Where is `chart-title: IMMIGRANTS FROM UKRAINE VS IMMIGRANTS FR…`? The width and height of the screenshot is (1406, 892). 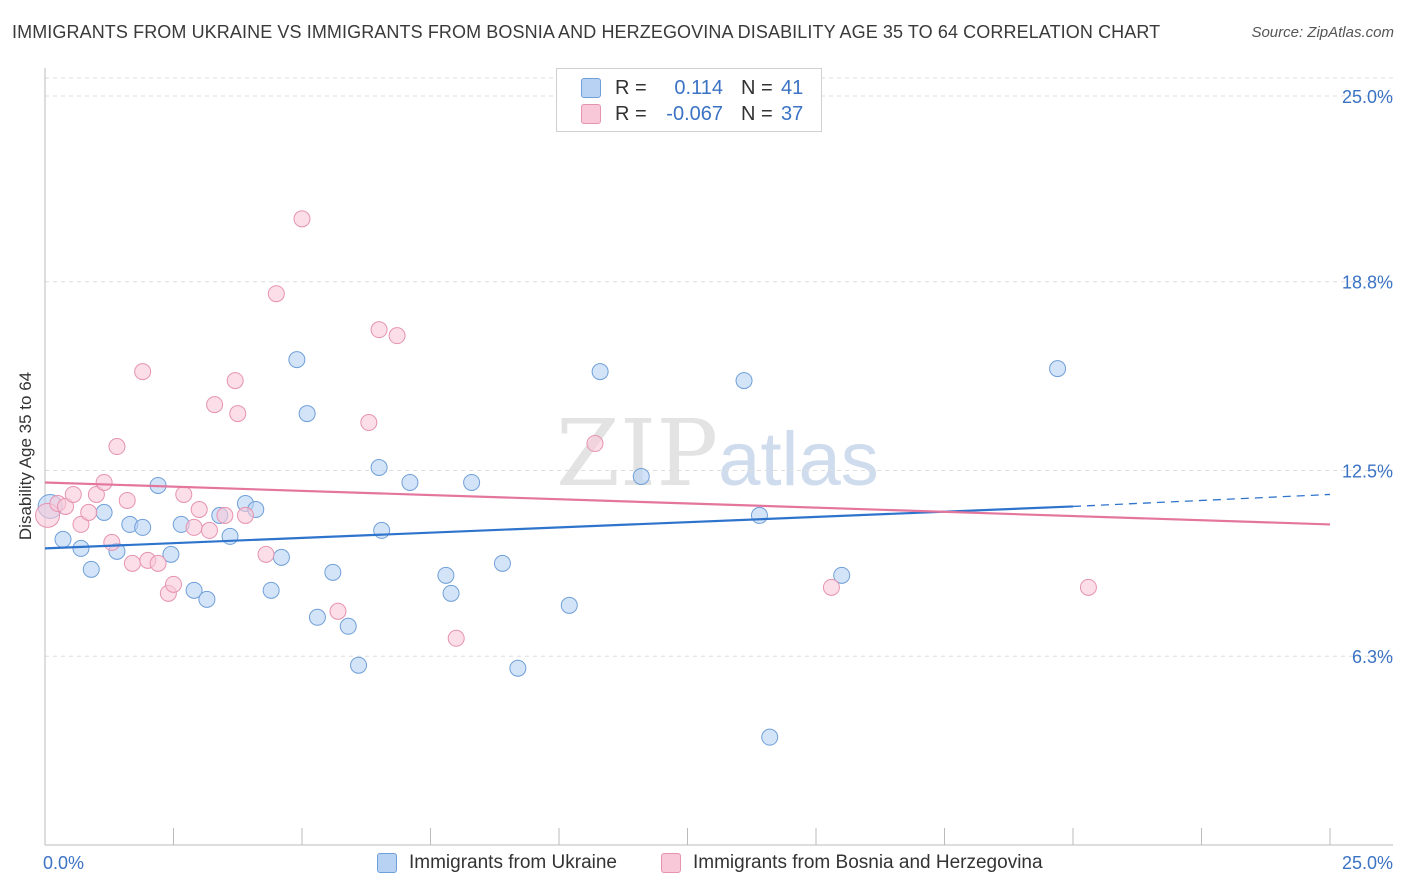
chart-title: IMMIGRANTS FROM UKRAINE VS IMMIGRANTS FR… is located at coordinates (586, 32).